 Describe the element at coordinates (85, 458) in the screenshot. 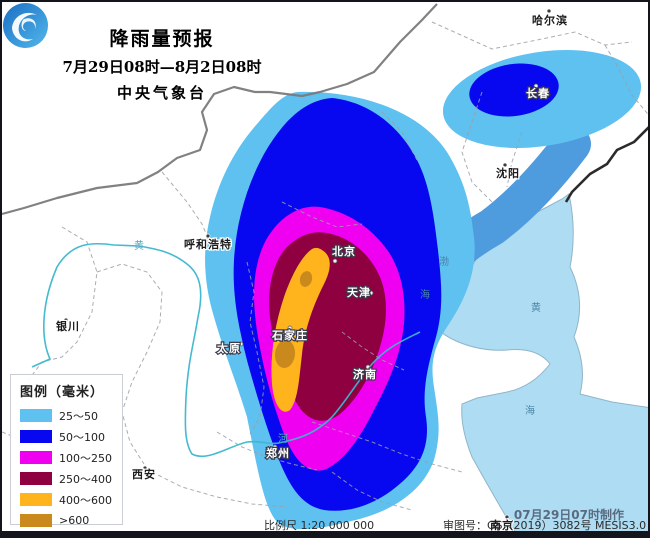

I see `legend-label: 100～250` at that location.